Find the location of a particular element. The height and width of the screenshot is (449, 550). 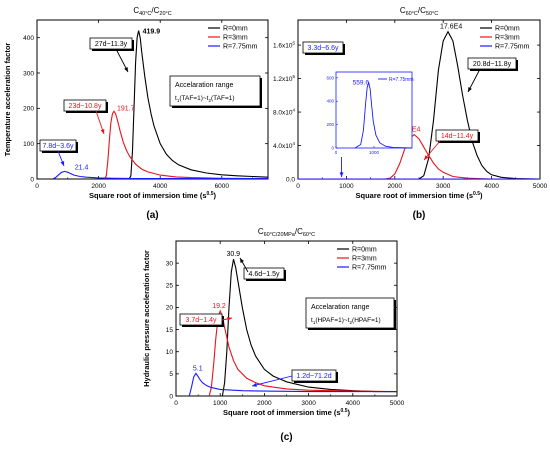

panel-label-c: (c) is located at coordinates (286, 437).